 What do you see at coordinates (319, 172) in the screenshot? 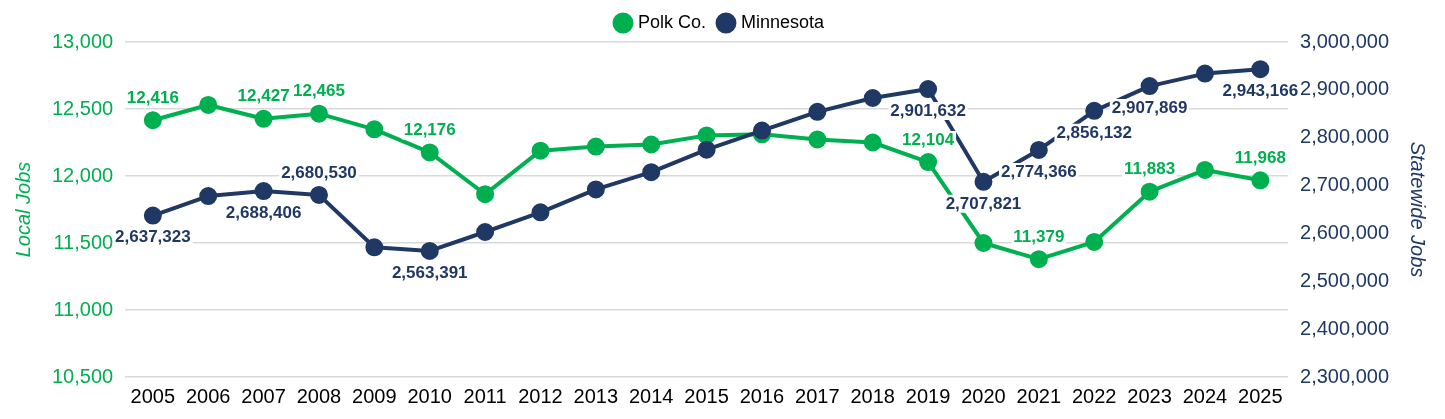
I see `data-label: 2,680,530` at bounding box center [319, 172].